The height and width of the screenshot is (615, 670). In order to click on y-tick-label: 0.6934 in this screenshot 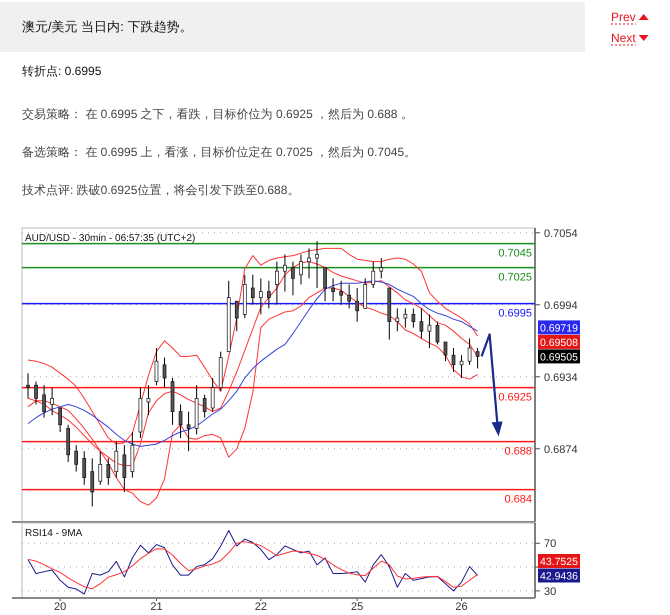, I will do `click(561, 378)`.